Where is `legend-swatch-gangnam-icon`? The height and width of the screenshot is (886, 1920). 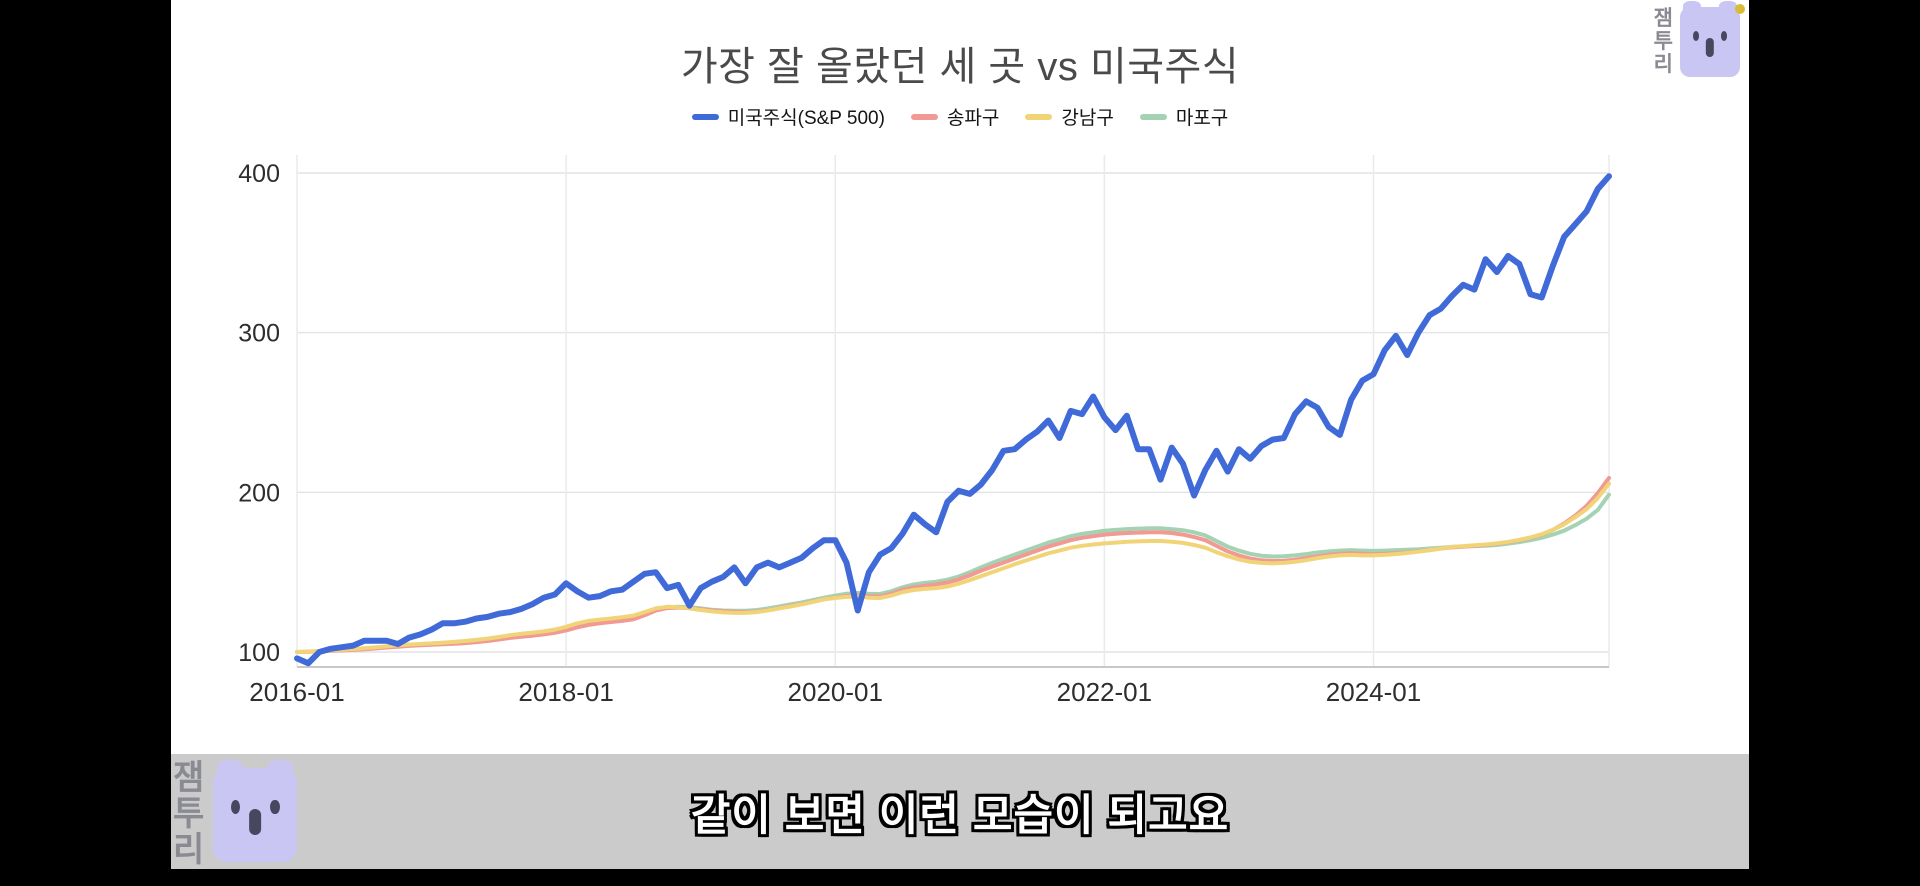
legend-swatch-gangnam-icon is located at coordinates (1039, 116).